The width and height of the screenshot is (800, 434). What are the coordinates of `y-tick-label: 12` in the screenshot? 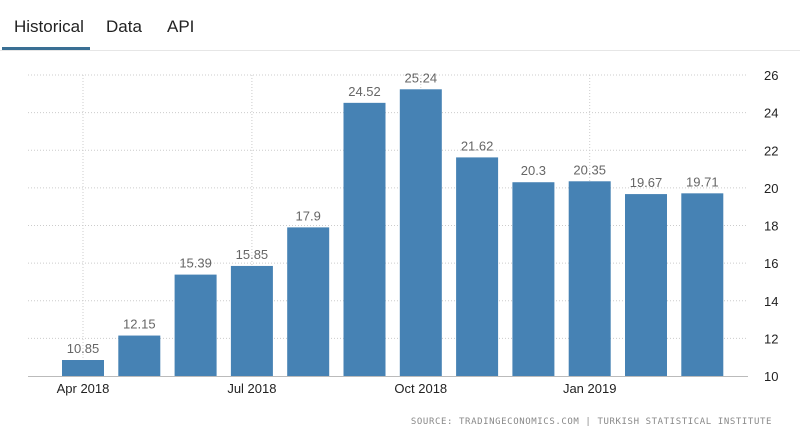 It's located at (771, 338).